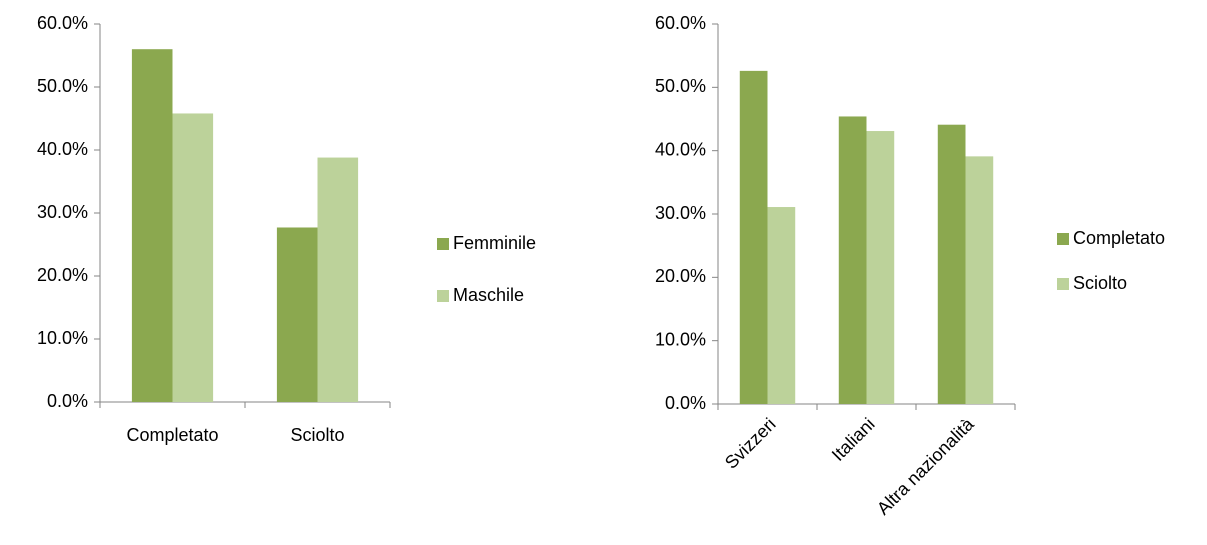 The height and width of the screenshot is (545, 1207). I want to click on x-tick-label: Completato, so click(172, 435).